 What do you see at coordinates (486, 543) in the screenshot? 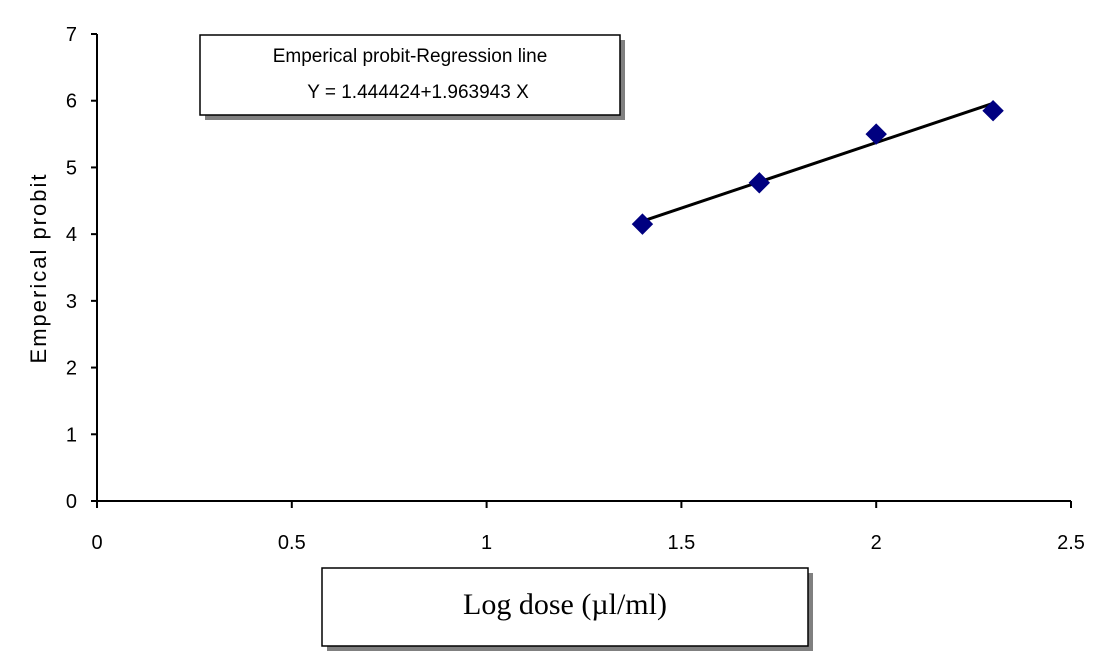
I see `x-tick-label: 1` at bounding box center [486, 543].